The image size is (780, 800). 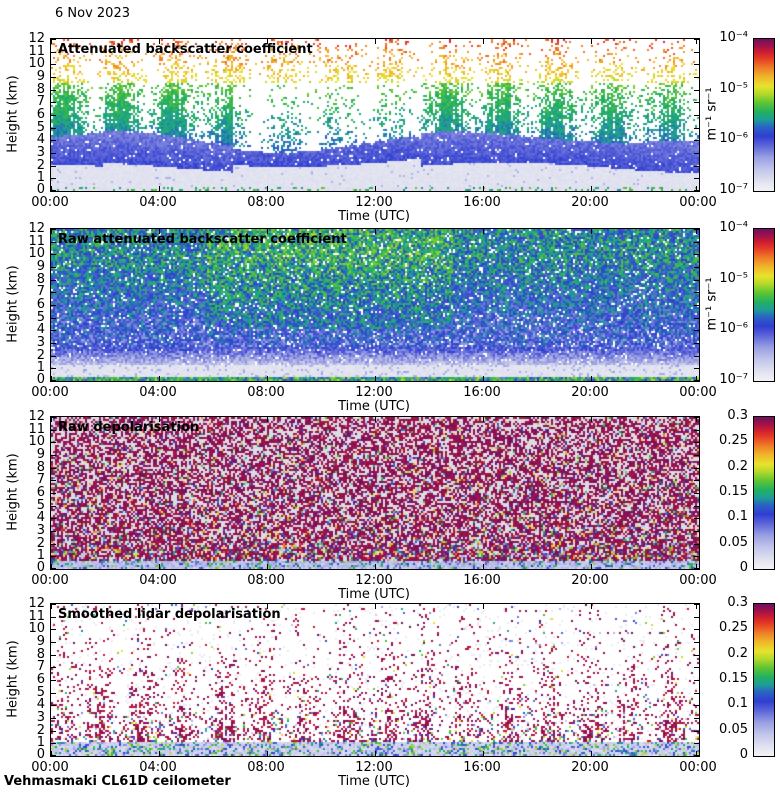 What do you see at coordinates (737, 516) in the screenshot?
I see `colorbar-tick-label: 0.1` at bounding box center [737, 516].